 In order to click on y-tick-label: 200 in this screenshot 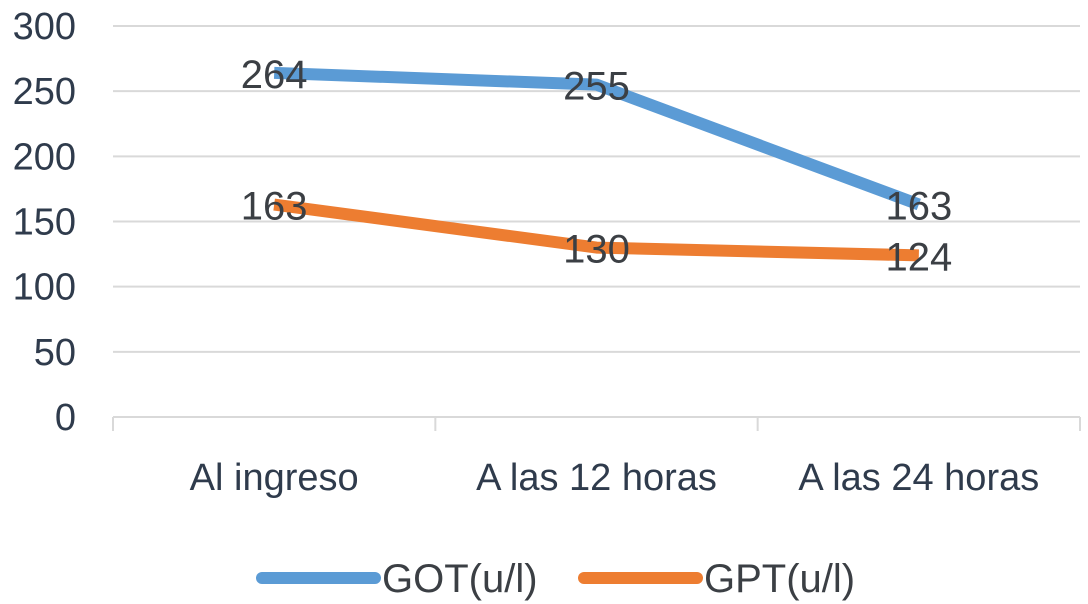, I will do `click(44, 157)`.